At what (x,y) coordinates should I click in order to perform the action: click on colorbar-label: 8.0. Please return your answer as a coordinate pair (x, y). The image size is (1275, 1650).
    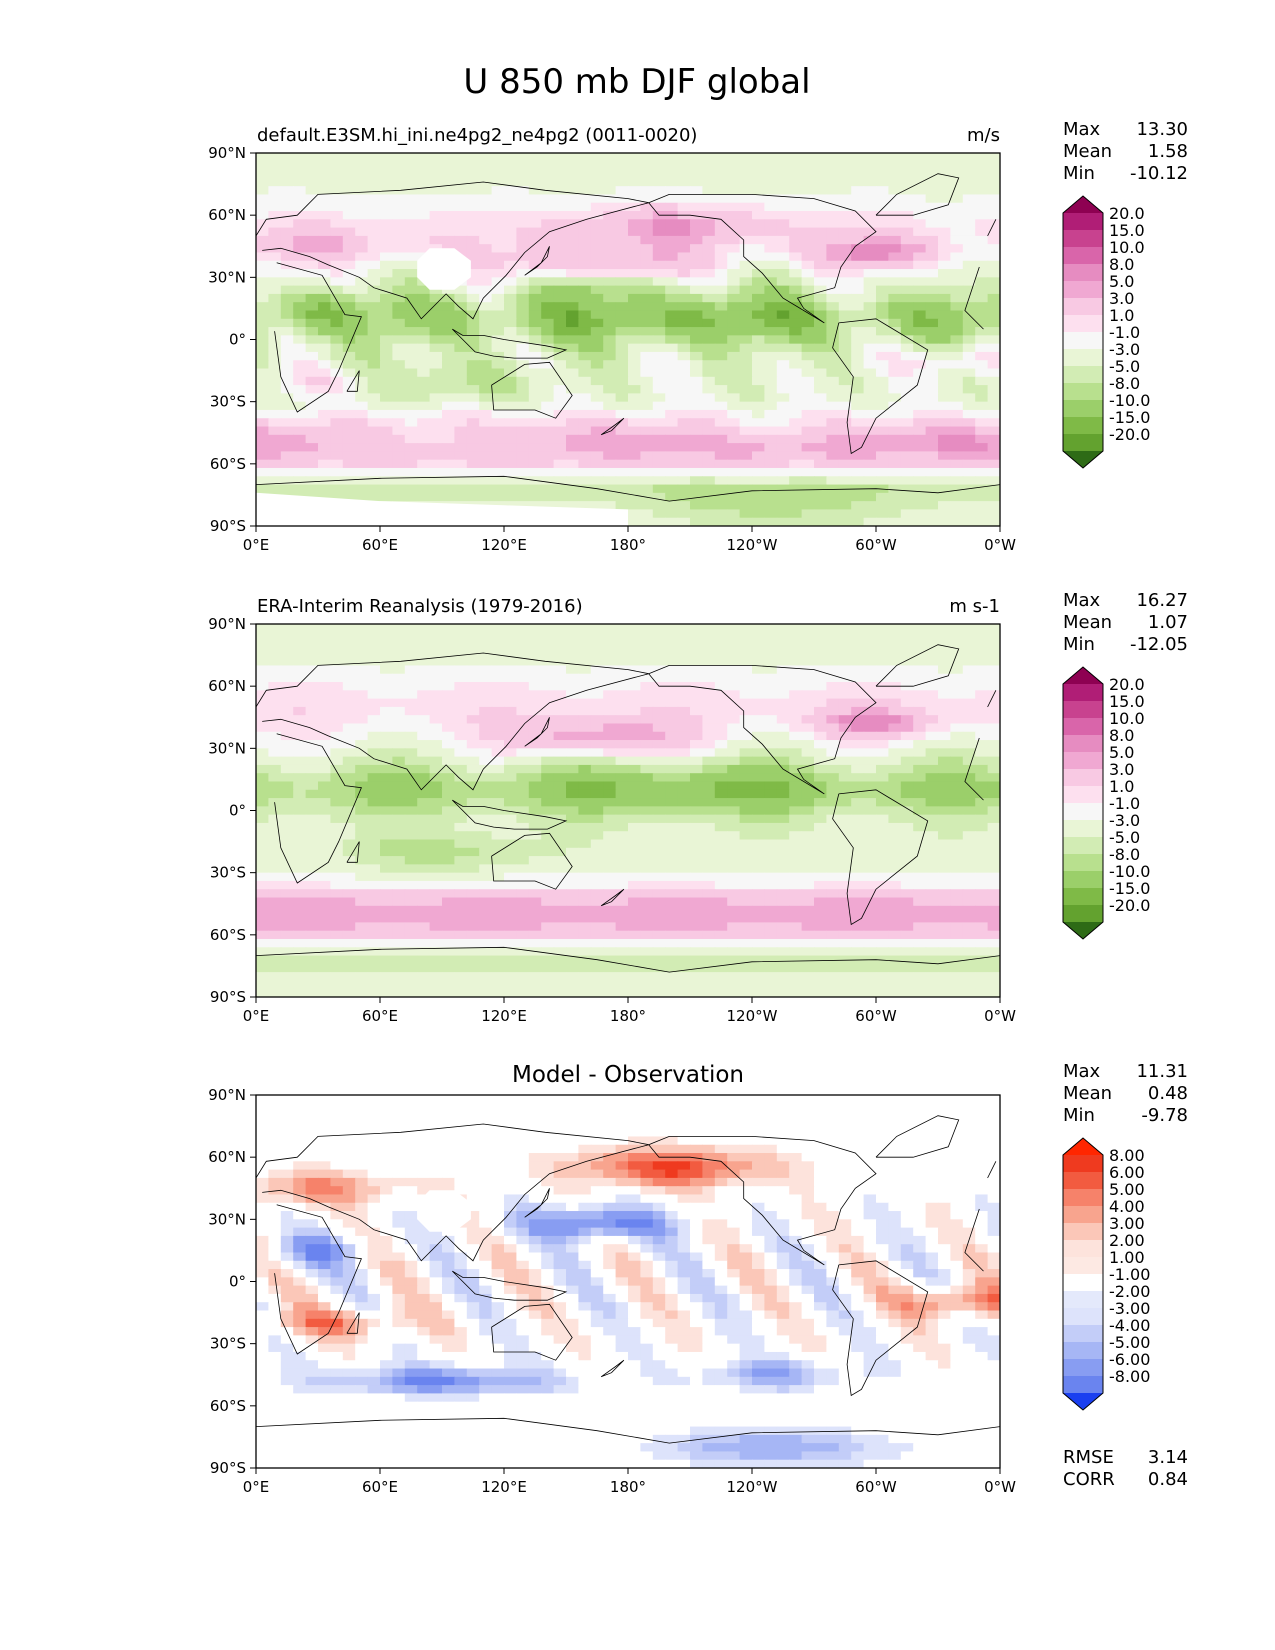
    Looking at the image, I should click on (1121, 264).